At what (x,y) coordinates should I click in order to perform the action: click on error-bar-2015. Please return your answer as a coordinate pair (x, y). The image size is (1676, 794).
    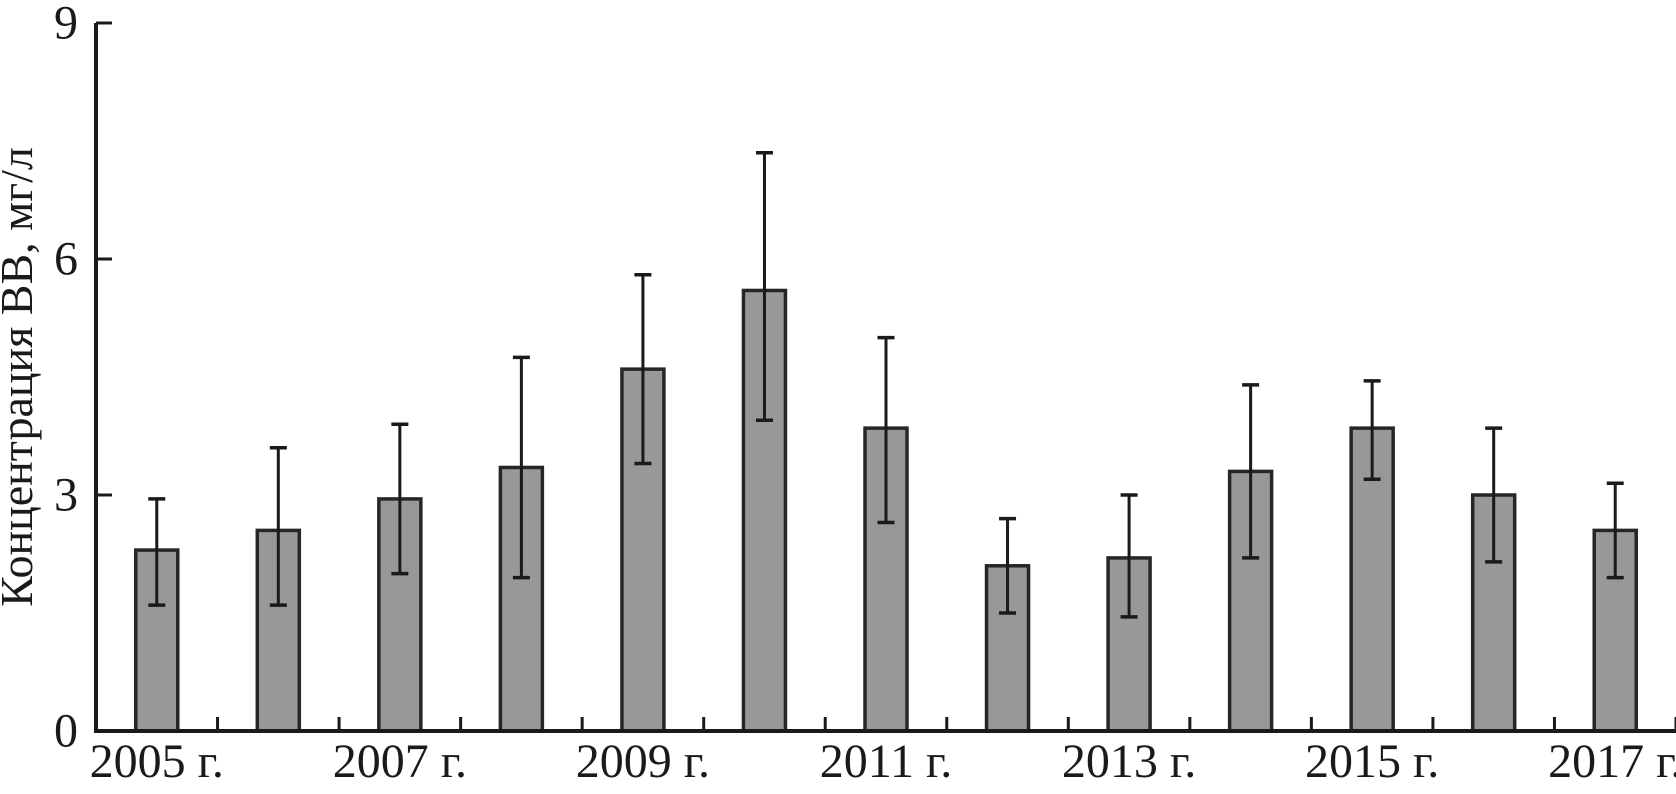
    Looking at the image, I should click on (1372, 430).